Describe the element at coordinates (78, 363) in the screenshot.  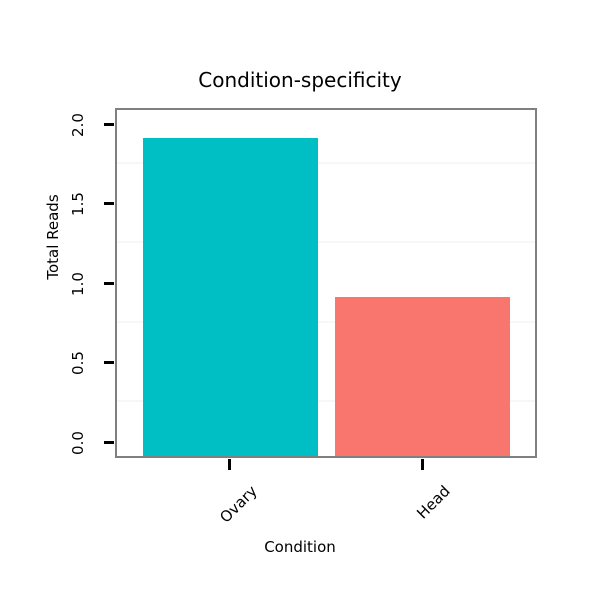
I see `y-tick-label-1: 0.5` at that location.